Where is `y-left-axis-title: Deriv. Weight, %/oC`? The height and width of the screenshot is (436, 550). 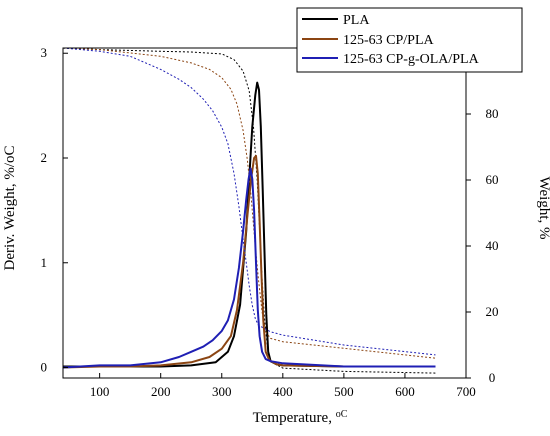
y-left-axis-title: Deriv. Weight, %/oC is located at coordinates (10, 207).